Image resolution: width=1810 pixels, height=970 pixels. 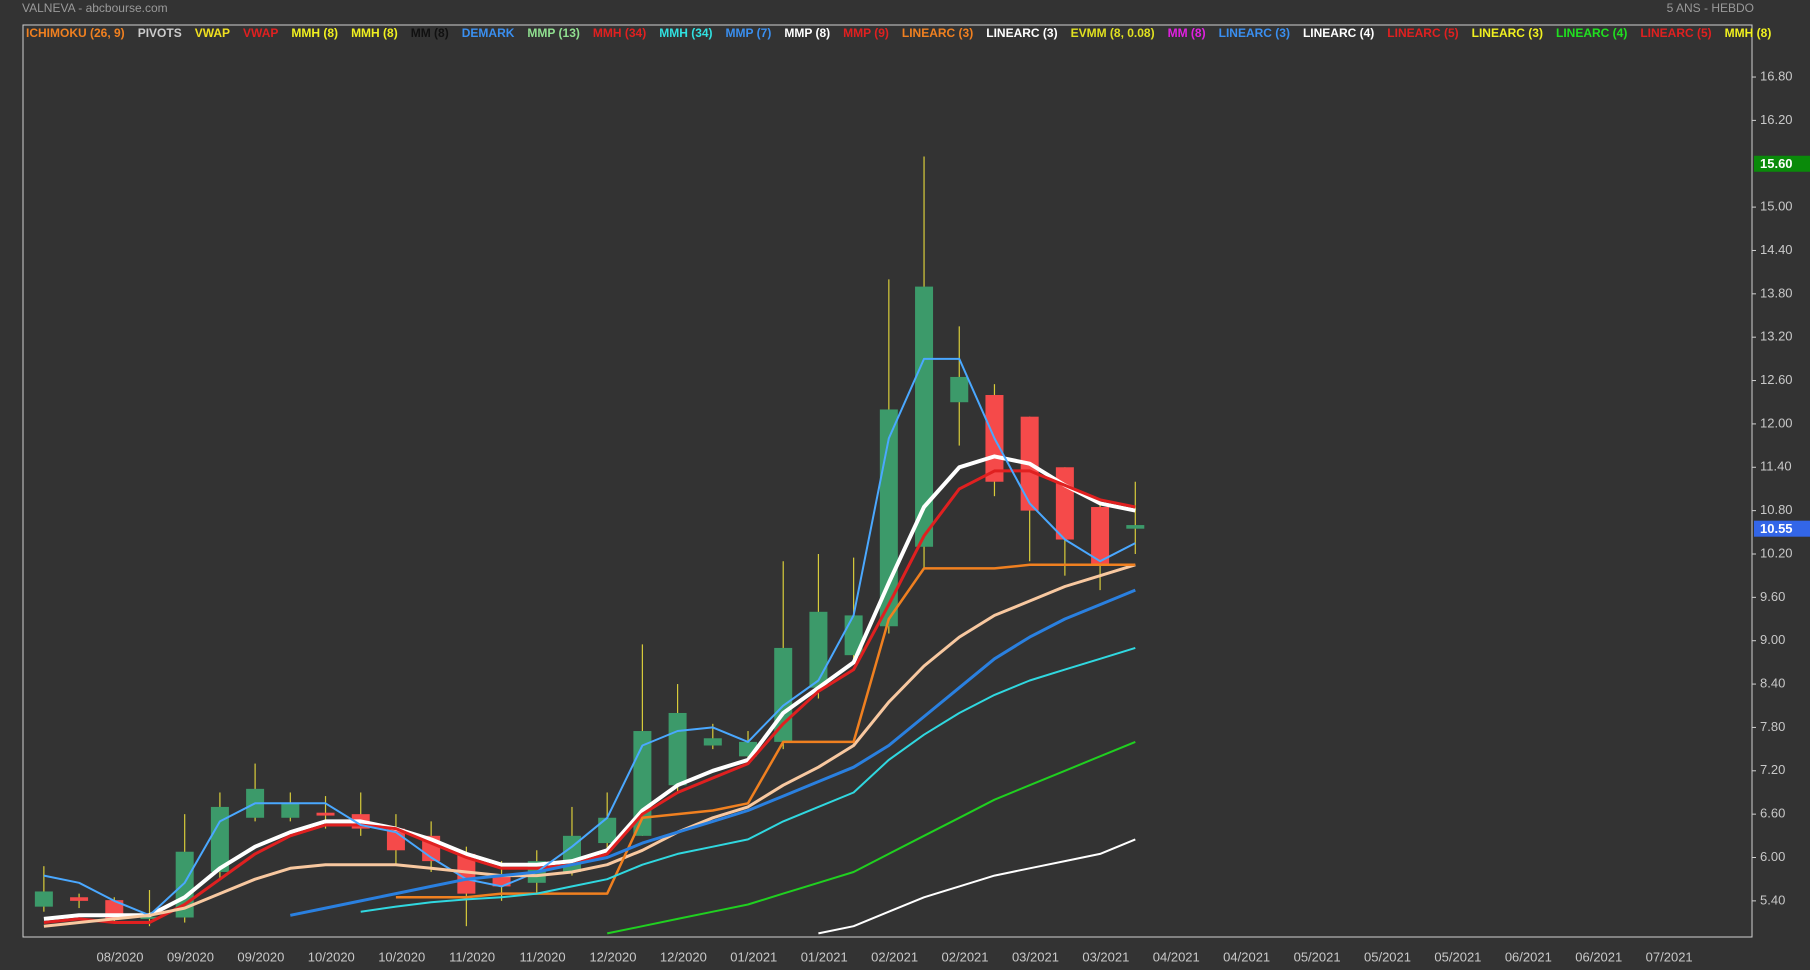 What do you see at coordinates (1772, 856) in the screenshot?
I see `y-tick-label: 6.00` at bounding box center [1772, 856].